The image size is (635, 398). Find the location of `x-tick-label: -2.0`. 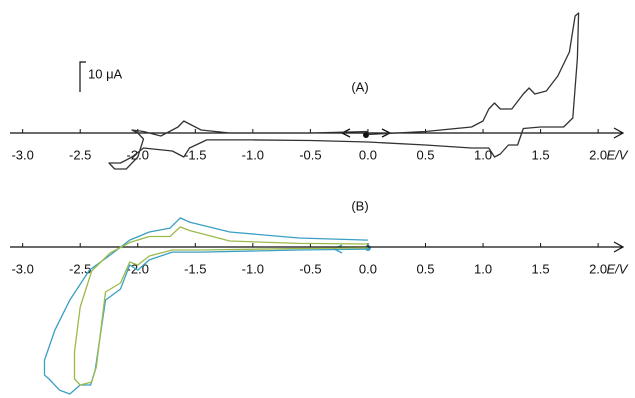

x-tick-label: -2.0 is located at coordinates (138, 154).